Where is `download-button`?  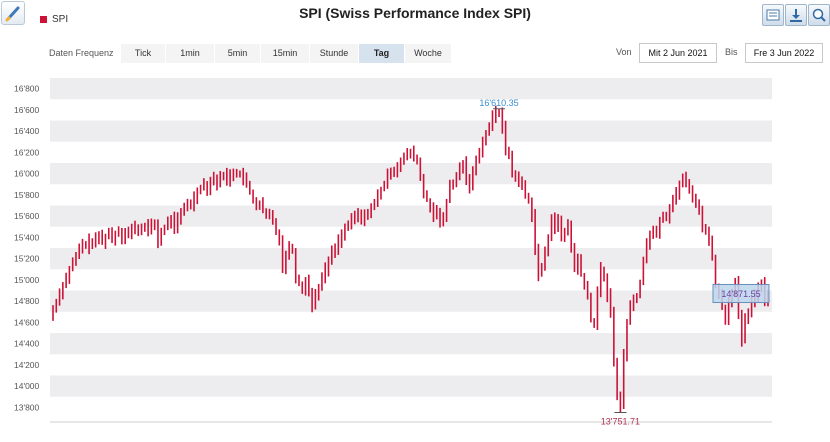
download-button is located at coordinates (796, 15).